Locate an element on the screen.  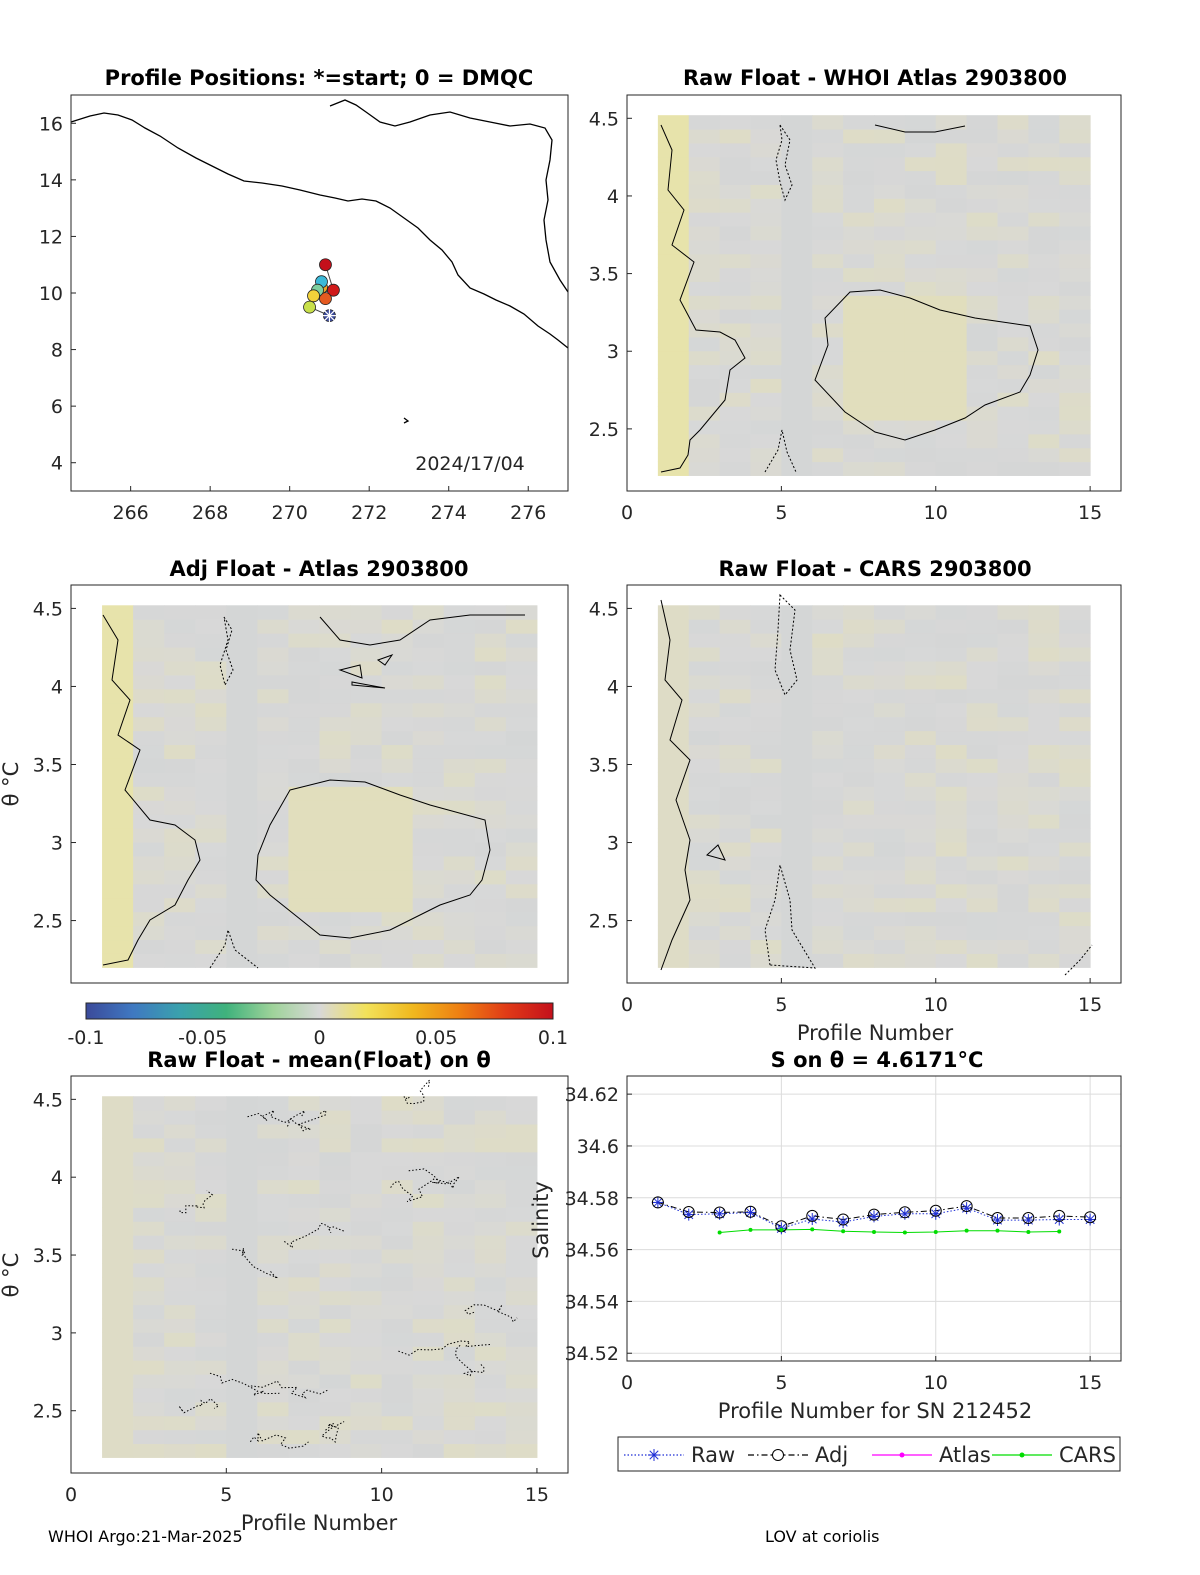
cars-point is located at coordinates (966, 1230).